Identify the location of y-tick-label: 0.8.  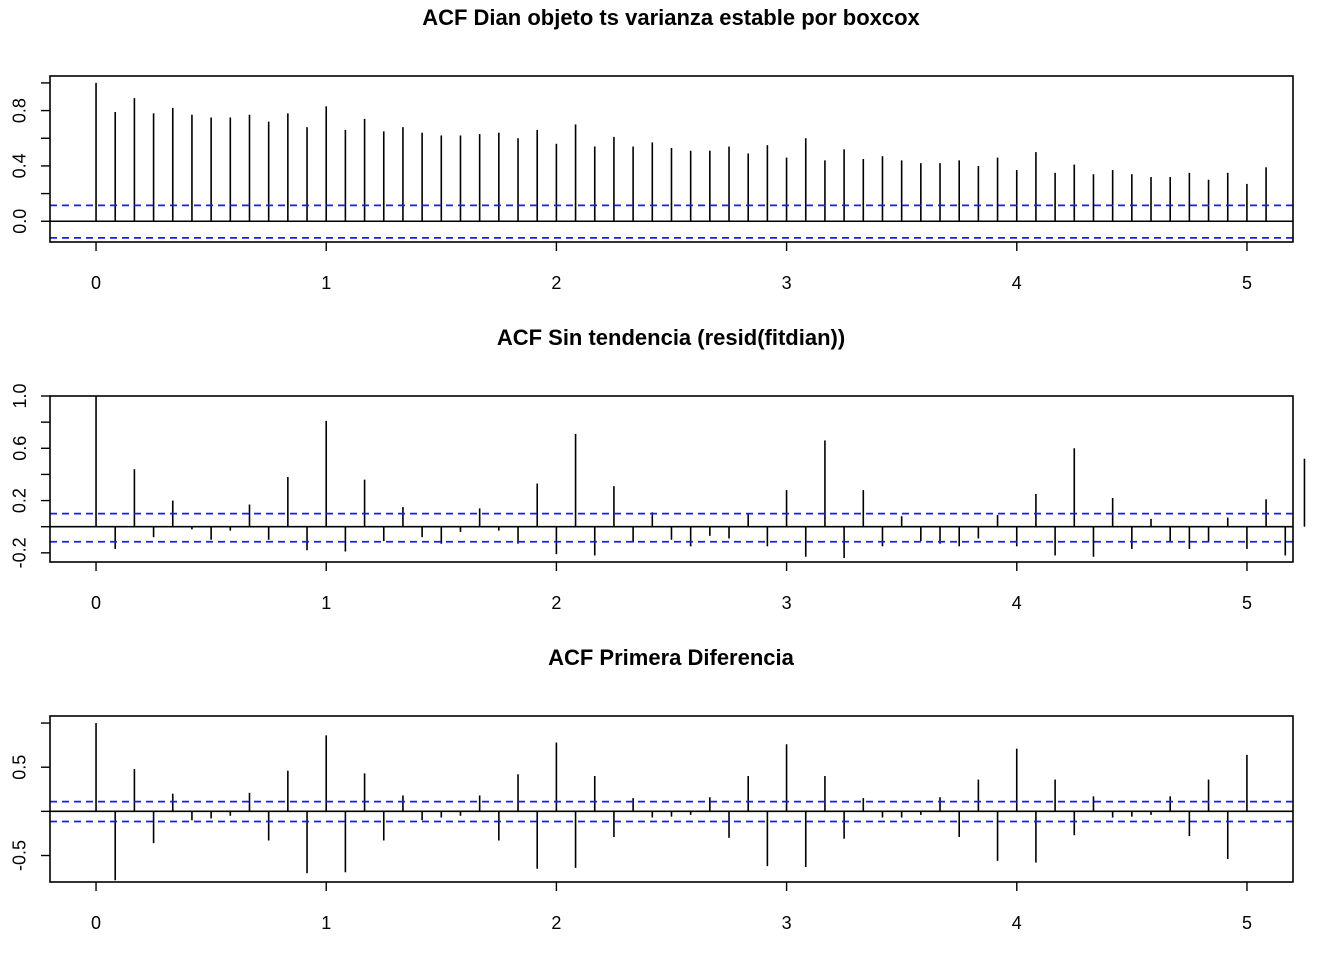
(20, 110).